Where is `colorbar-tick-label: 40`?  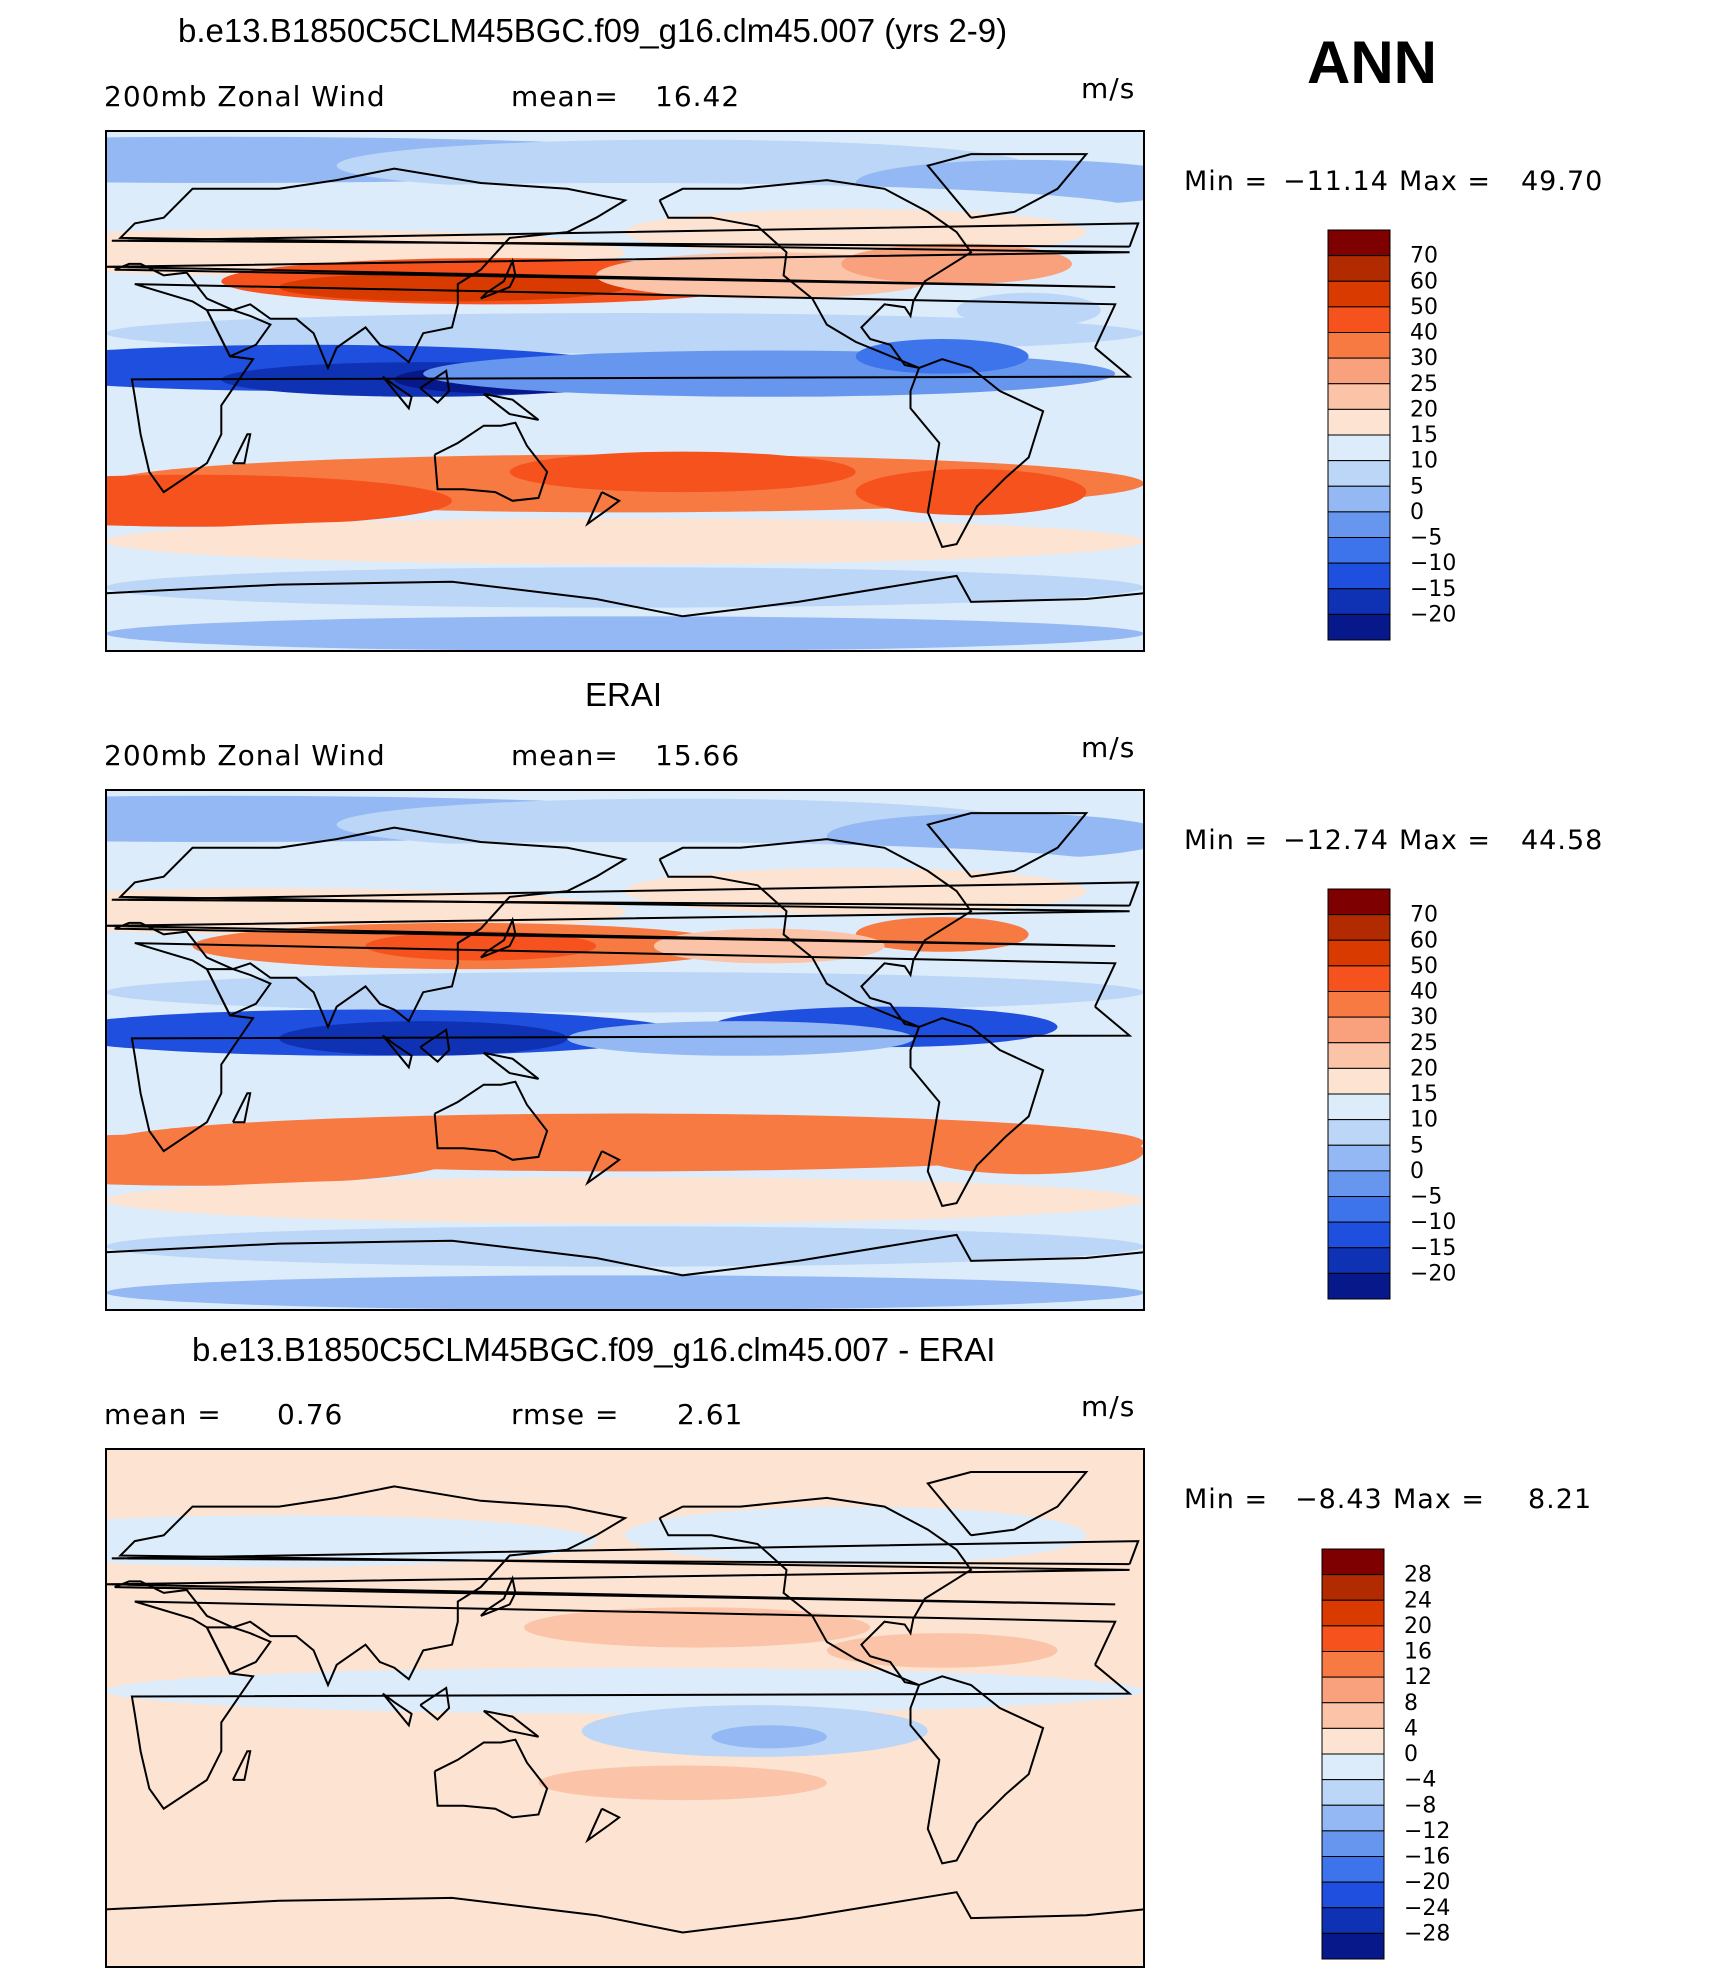
colorbar-tick-label: 40 is located at coordinates (1424, 992).